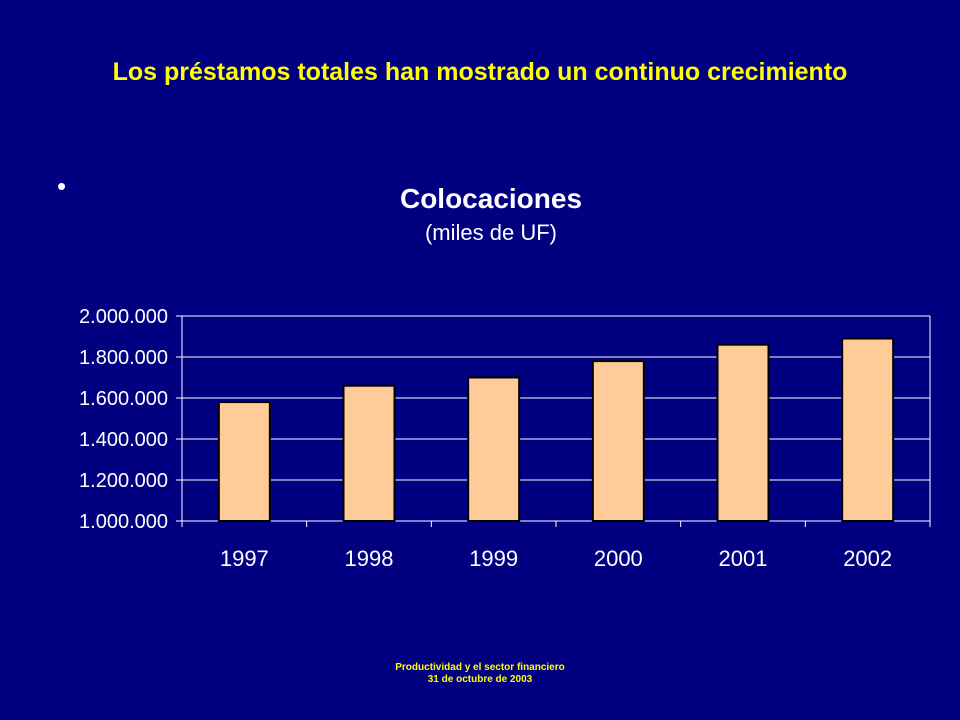 This screenshot has width=960, height=720. What do you see at coordinates (493, 558) in the screenshot?
I see `x-tick-label: 1999` at bounding box center [493, 558].